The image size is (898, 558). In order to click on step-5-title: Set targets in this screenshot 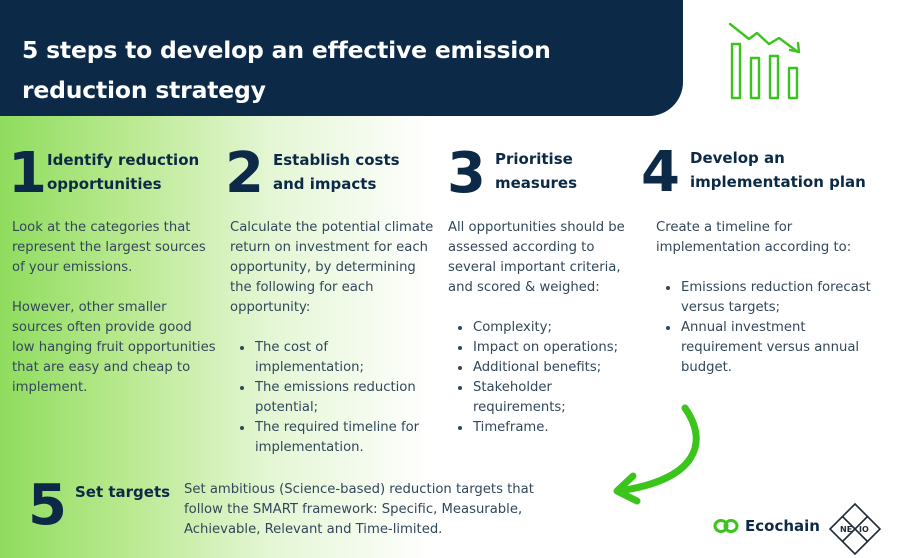, I will do `click(123, 492)`.